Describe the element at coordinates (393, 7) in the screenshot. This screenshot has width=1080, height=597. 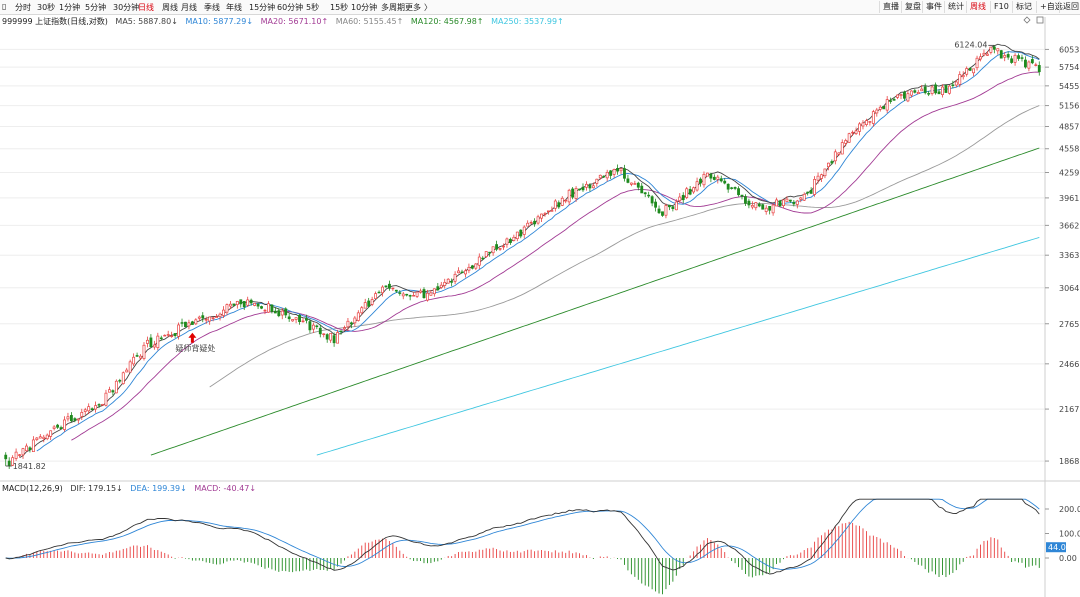
I see `toolbar-item-15: 多周期` at that location.